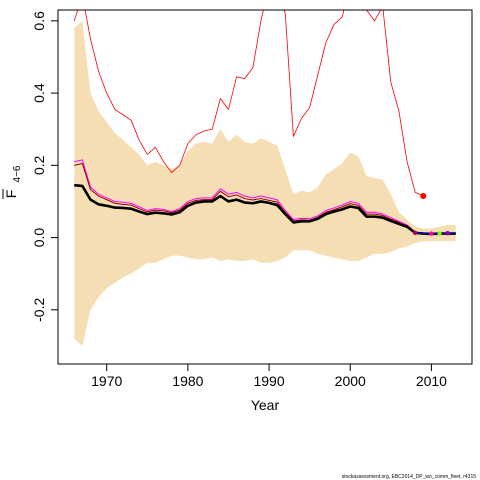  I want to click on y-tick-label: -0.2, so click(39, 310).